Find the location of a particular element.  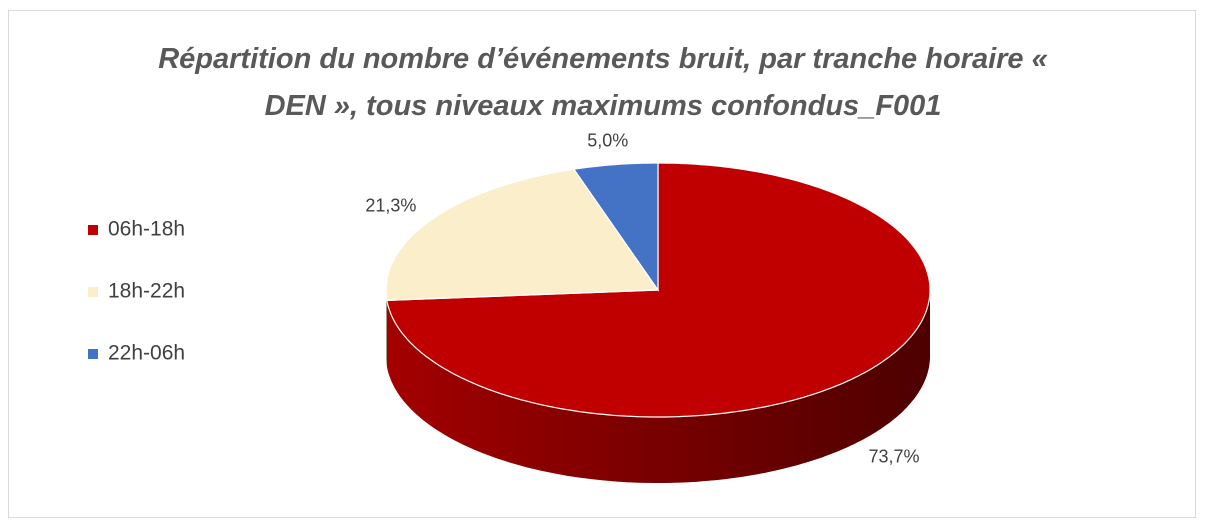

legend-label: 22h-06h is located at coordinates (146, 353).